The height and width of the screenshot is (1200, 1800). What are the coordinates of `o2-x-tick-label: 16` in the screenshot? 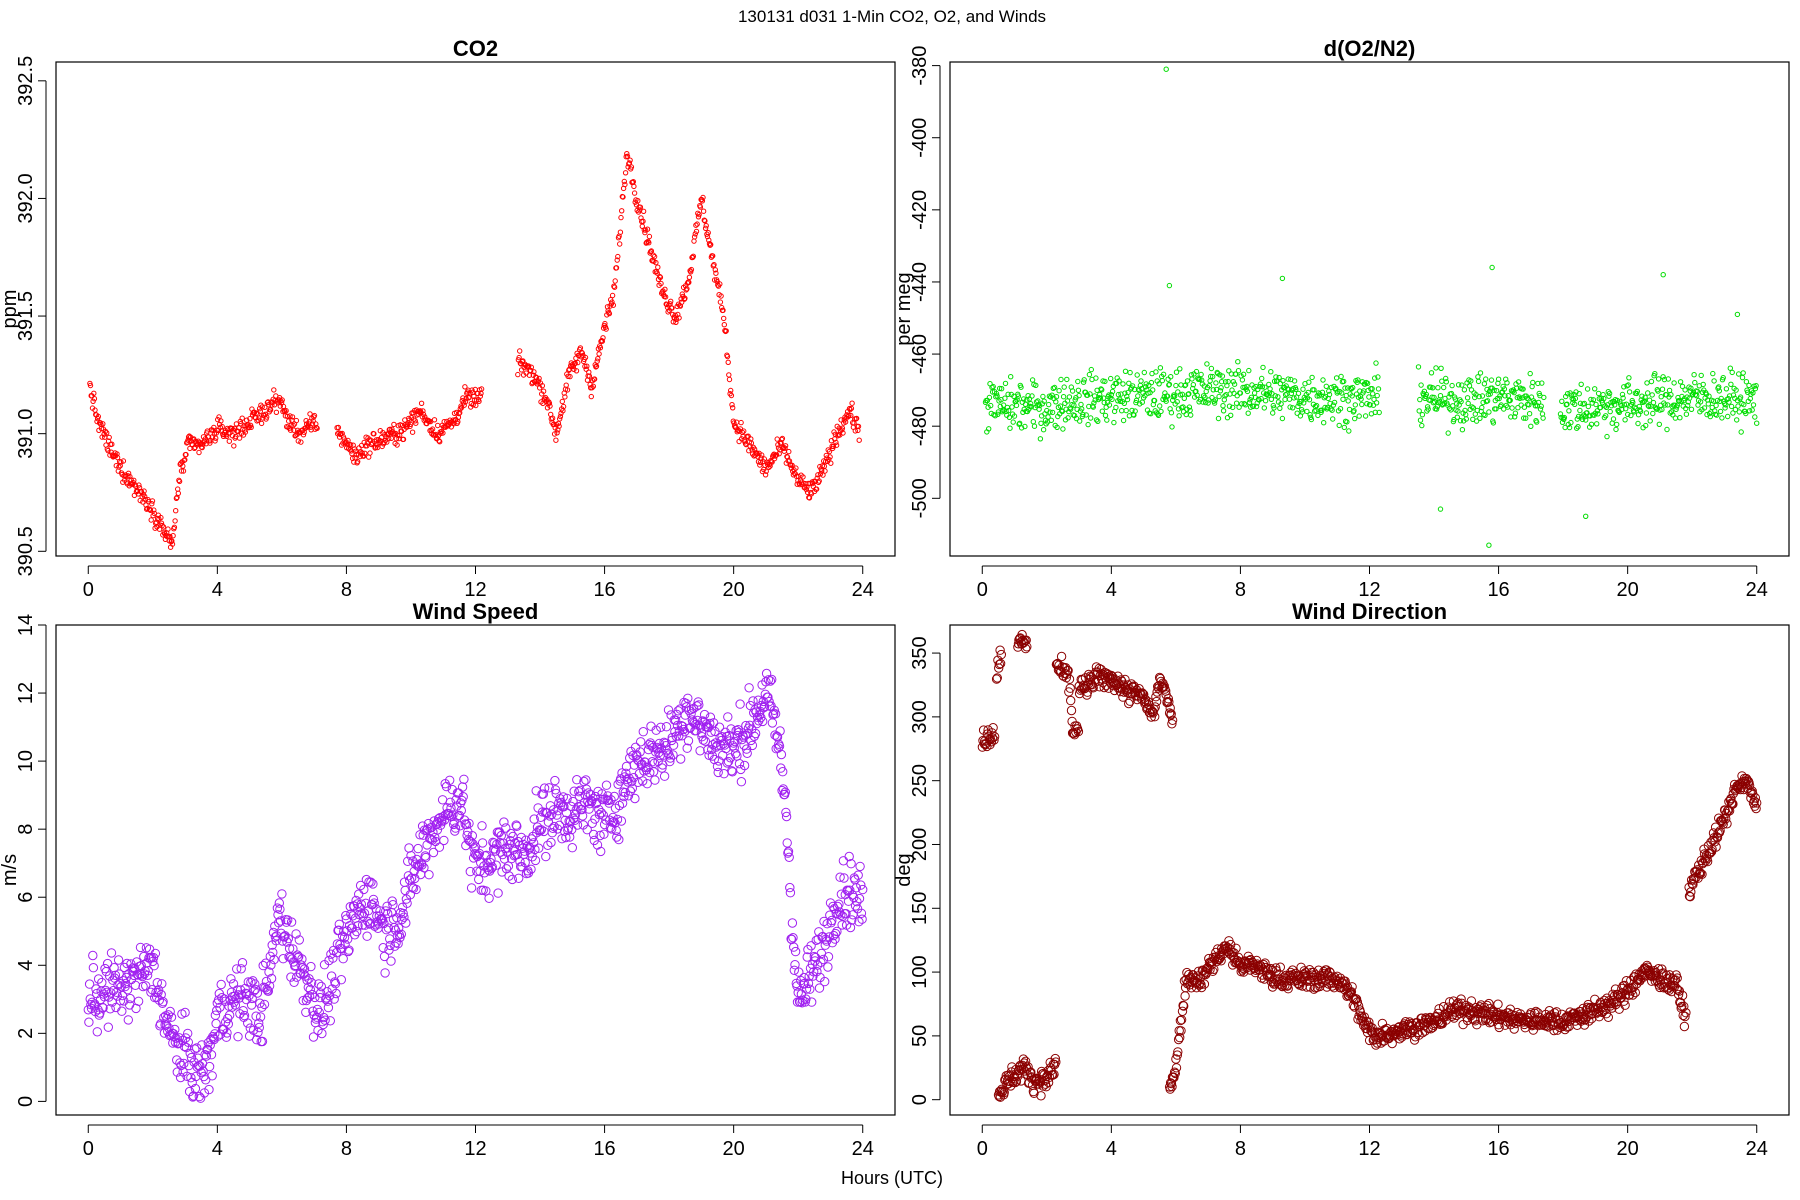 It's located at (1498, 590).